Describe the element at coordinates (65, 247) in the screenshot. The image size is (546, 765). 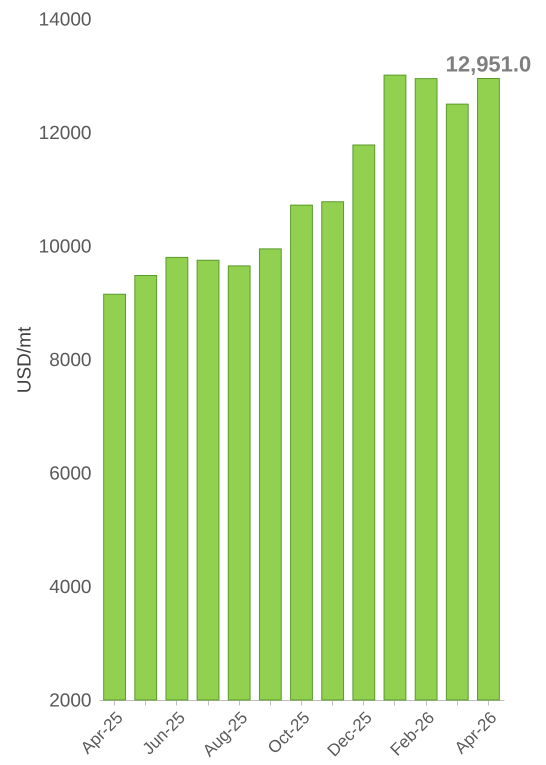
I see `y-tick-label: 10000` at that location.